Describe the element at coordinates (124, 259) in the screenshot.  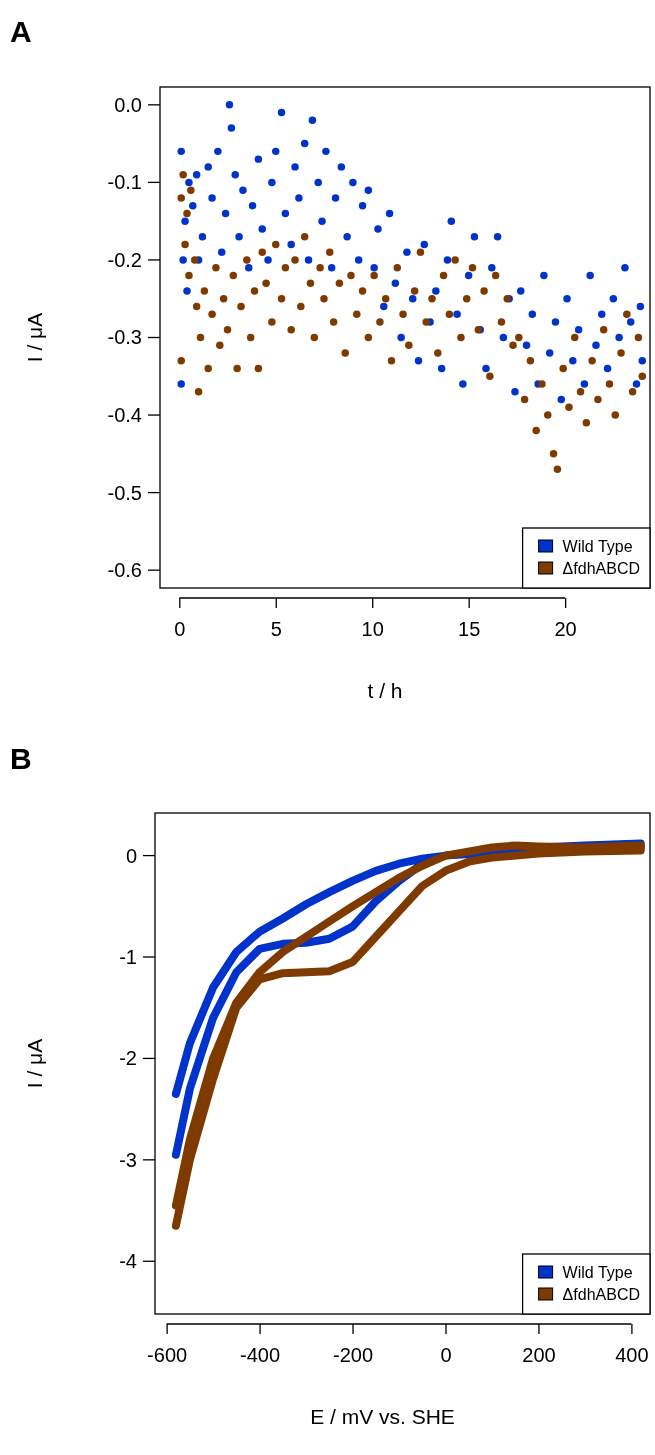
I see `y-tick-label: -0.2` at that location.